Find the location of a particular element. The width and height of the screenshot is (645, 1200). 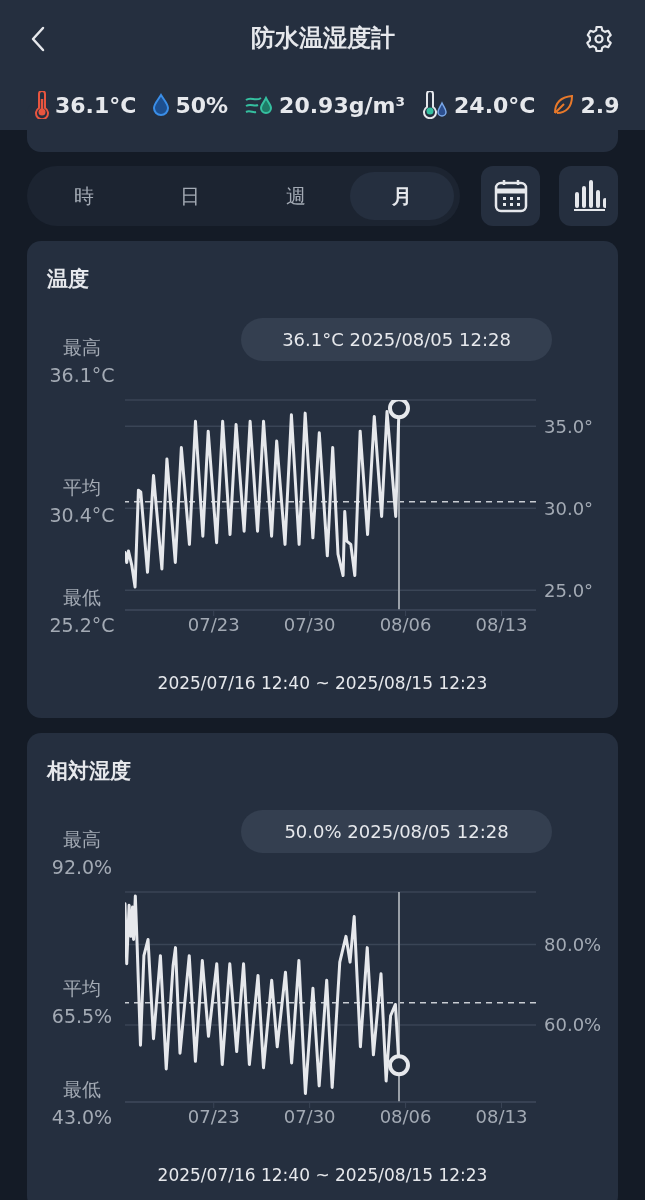

text: 週 is located at coordinates (296, 196).